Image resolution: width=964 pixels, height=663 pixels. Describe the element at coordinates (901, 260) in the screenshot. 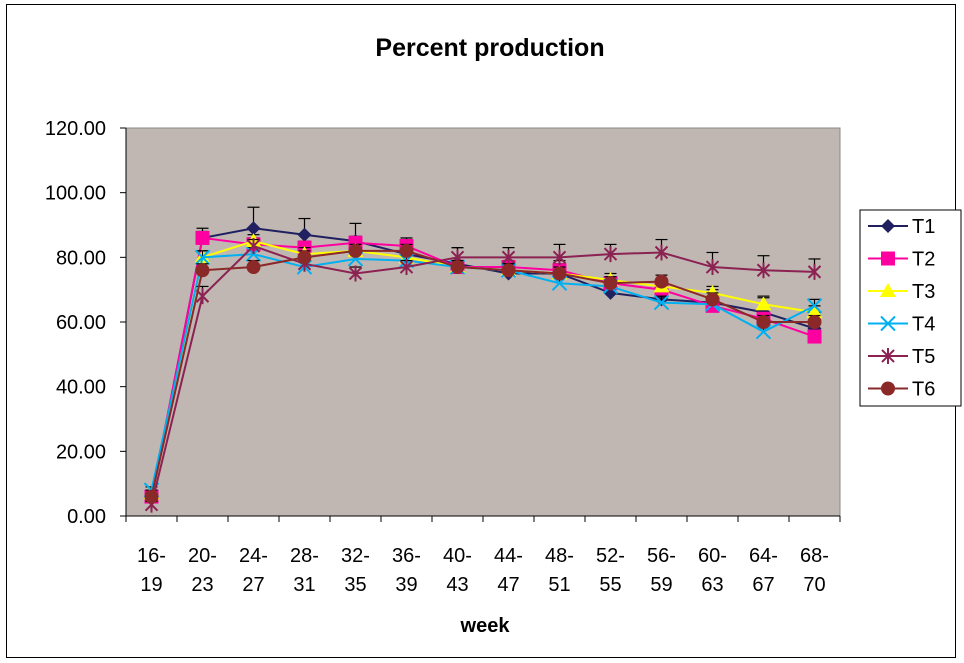

I see `legend-entry-T2: T2` at that location.